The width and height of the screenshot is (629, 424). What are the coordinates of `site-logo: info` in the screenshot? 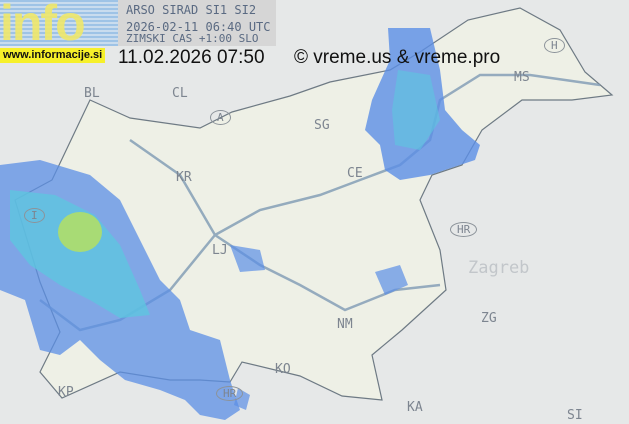 It's located at (59, 23).